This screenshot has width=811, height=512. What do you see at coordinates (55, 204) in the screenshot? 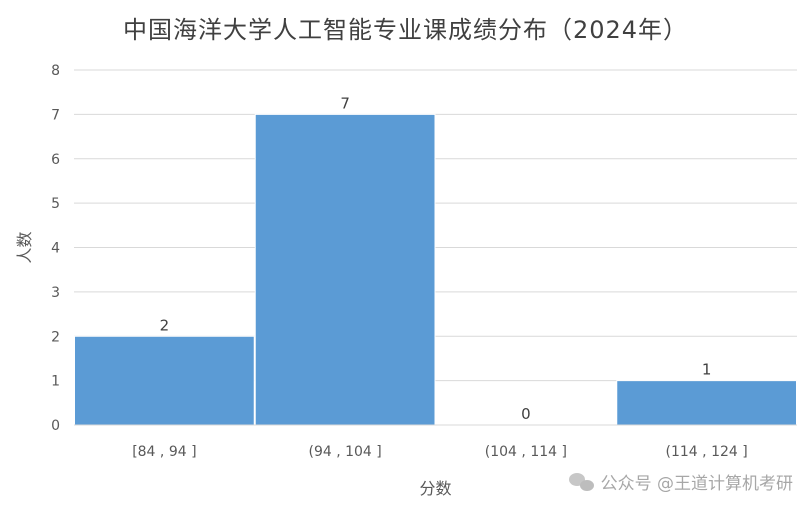
I see `y-tick-label: 5` at bounding box center [55, 204].